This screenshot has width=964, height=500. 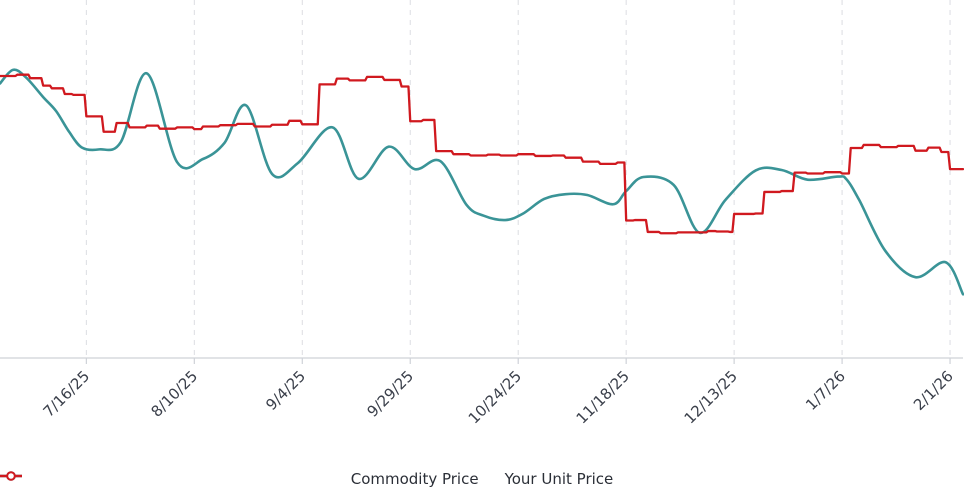 What do you see at coordinates (175, 394) in the screenshot?
I see `x-tick-label: 8/10/25` at bounding box center [175, 394].